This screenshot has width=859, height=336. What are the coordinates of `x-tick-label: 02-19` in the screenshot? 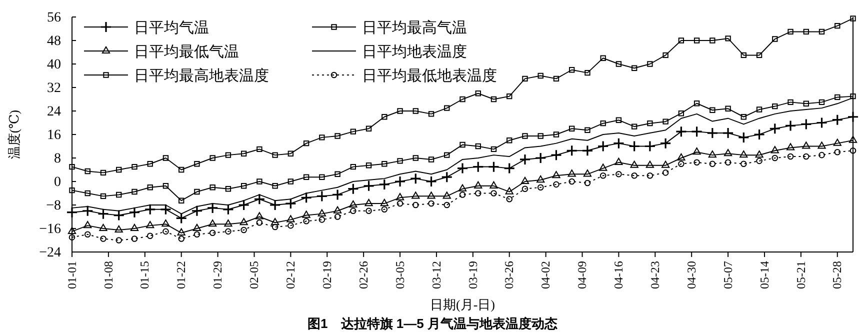 It's located at (327, 275).